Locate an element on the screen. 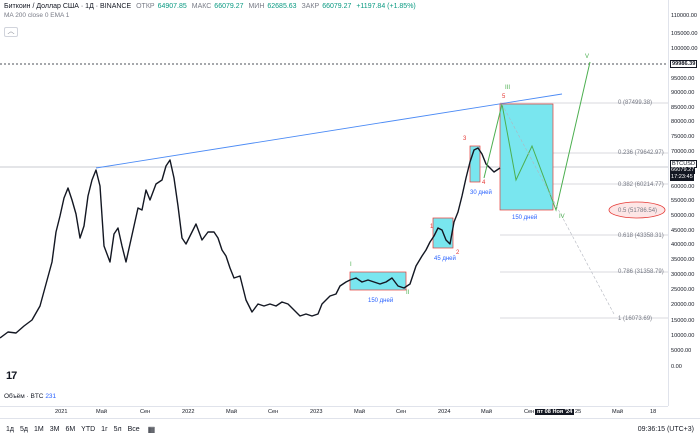  price-tick: 75000.00 is located at coordinates (683, 137).